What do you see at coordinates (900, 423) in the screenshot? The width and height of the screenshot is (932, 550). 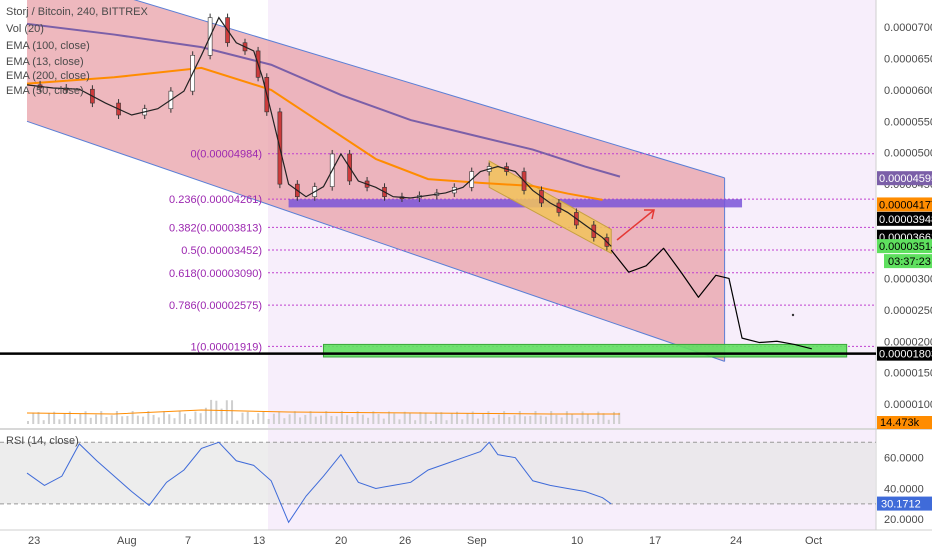 I see `volume-label: 14.473k` at bounding box center [900, 423].